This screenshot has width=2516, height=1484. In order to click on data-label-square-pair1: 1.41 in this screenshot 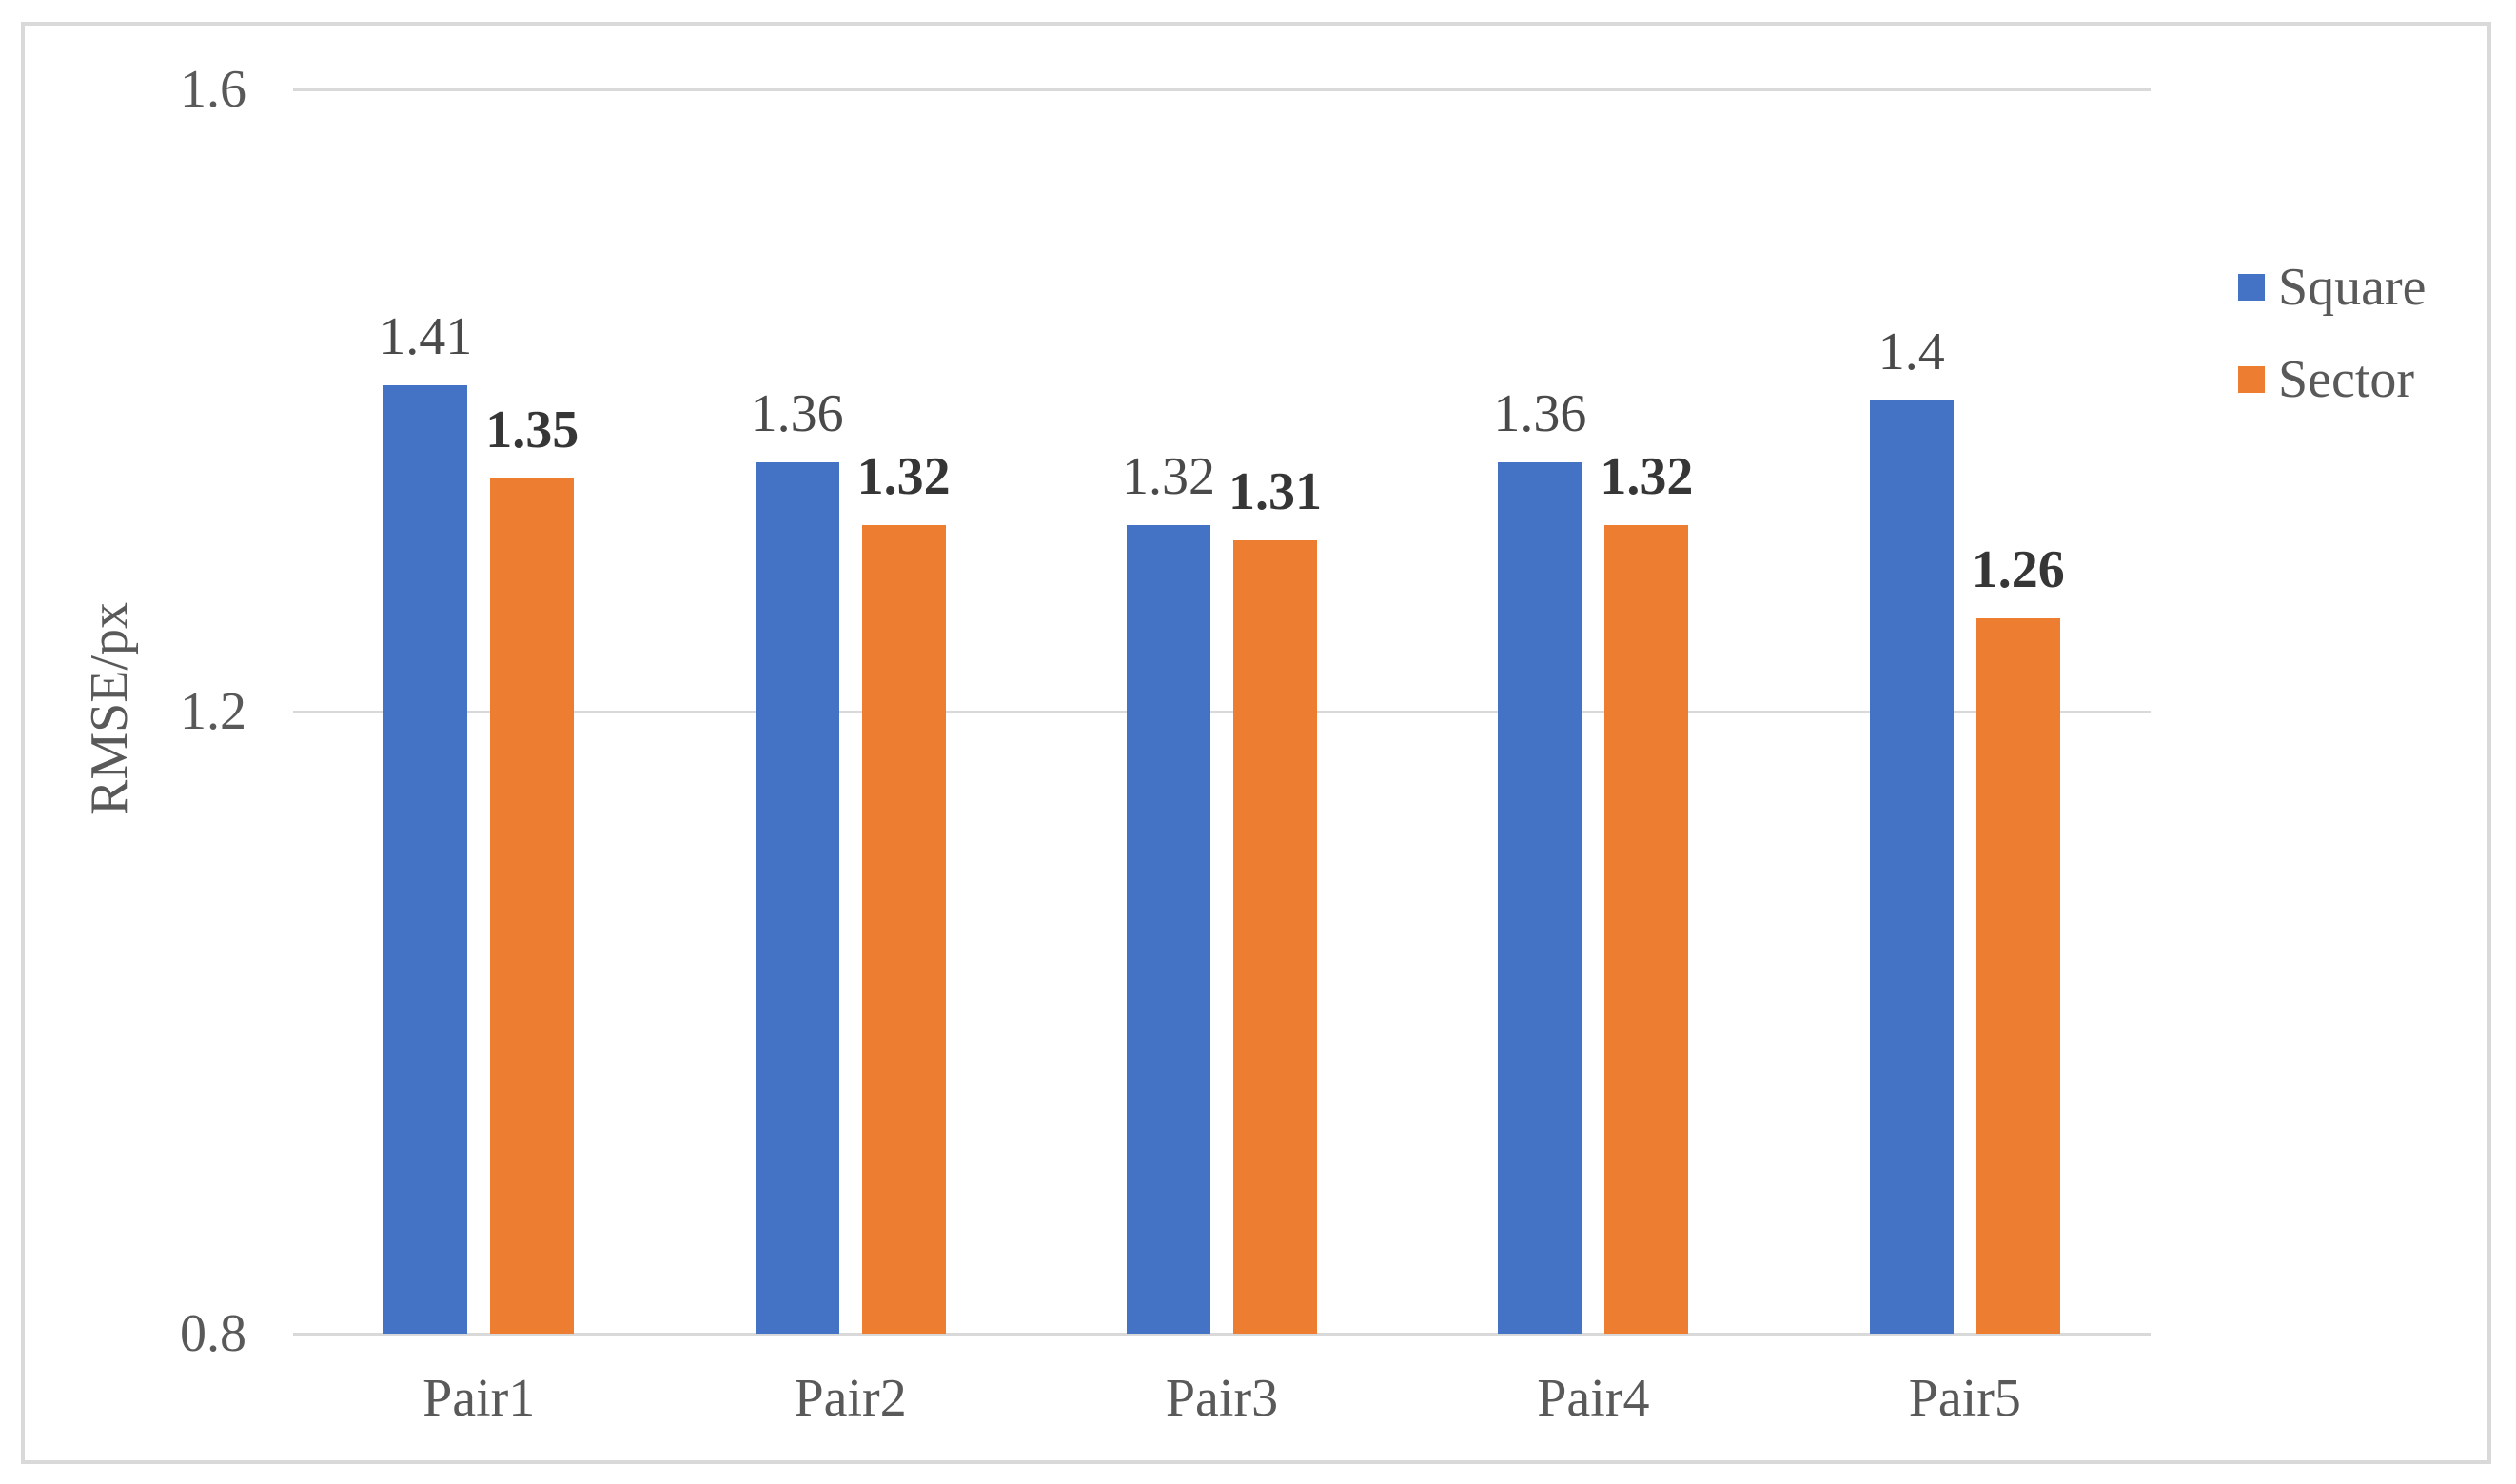, I will do `click(426, 336)`.